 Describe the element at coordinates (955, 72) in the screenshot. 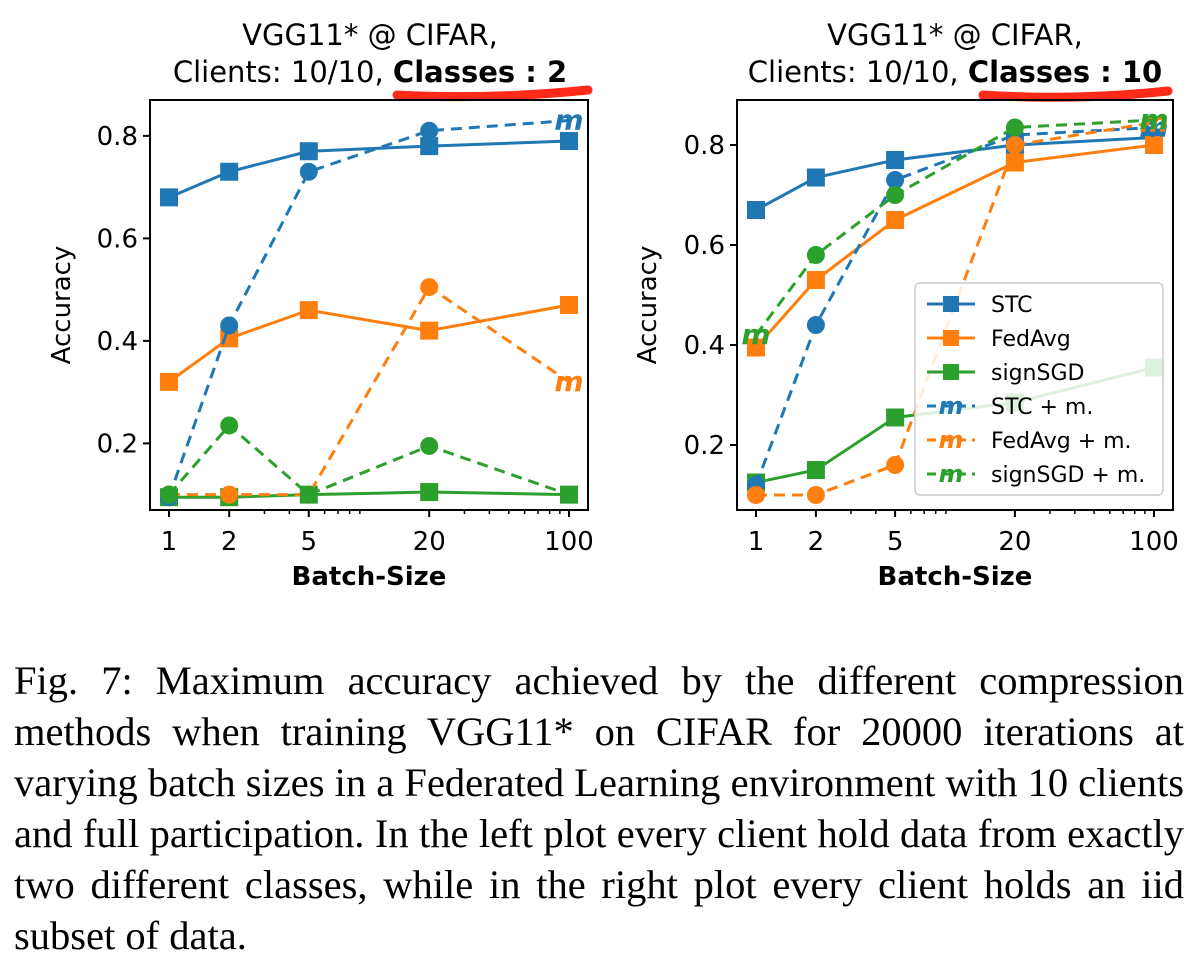

I see `chart-title-line2: Clients: 10/10, Classes : 10` at that location.